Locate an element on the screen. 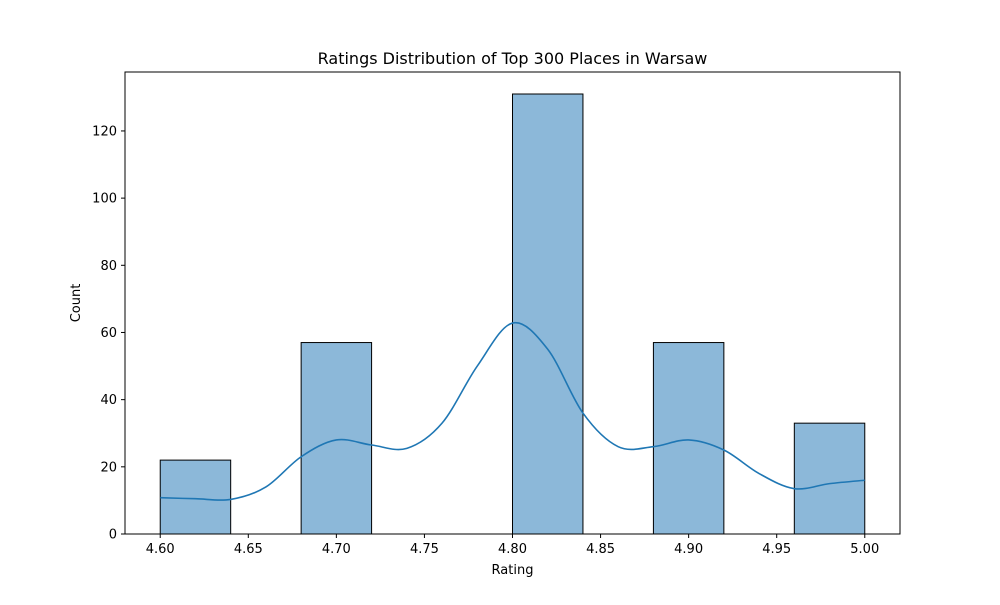 The height and width of the screenshot is (605, 1000). y-tick-label: 20 is located at coordinates (108, 467).